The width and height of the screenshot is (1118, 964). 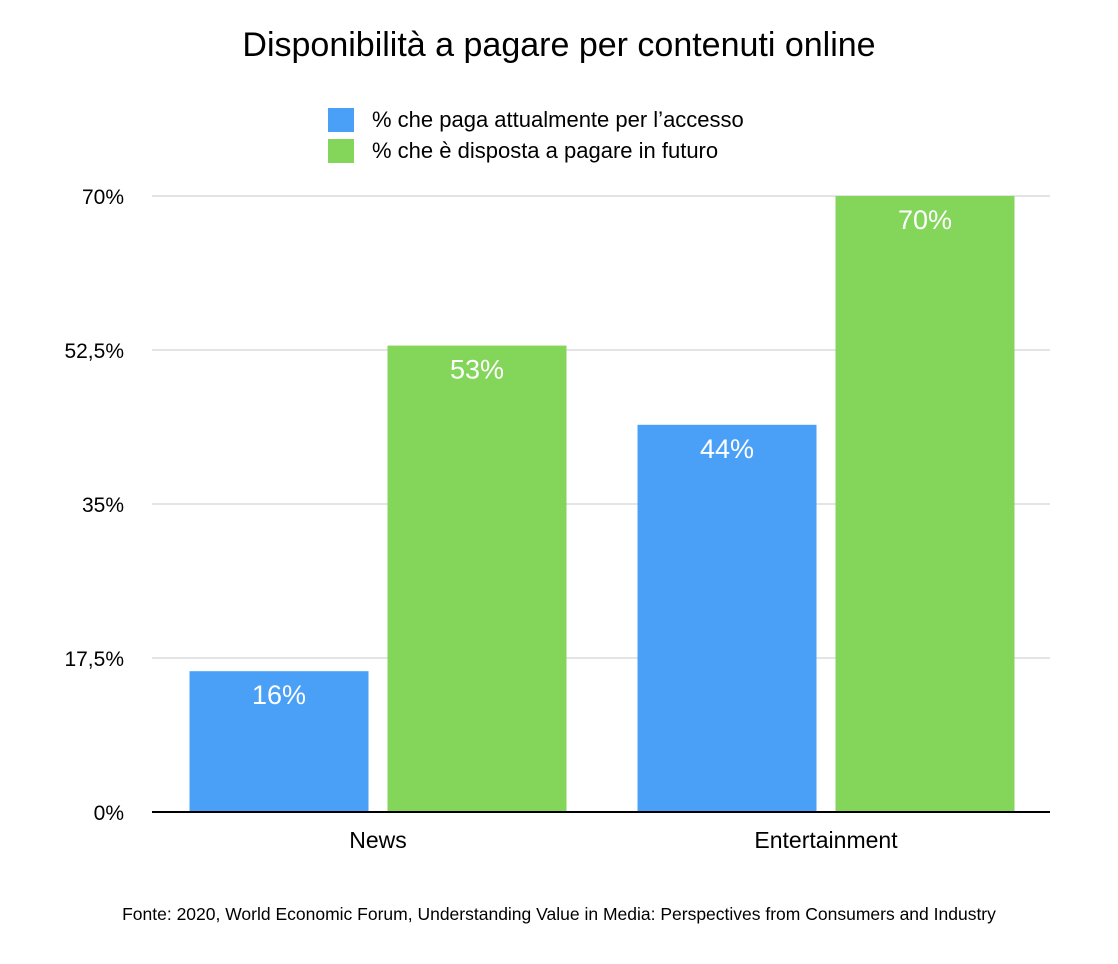 I want to click on data-label: 44%, so click(x=727, y=449).